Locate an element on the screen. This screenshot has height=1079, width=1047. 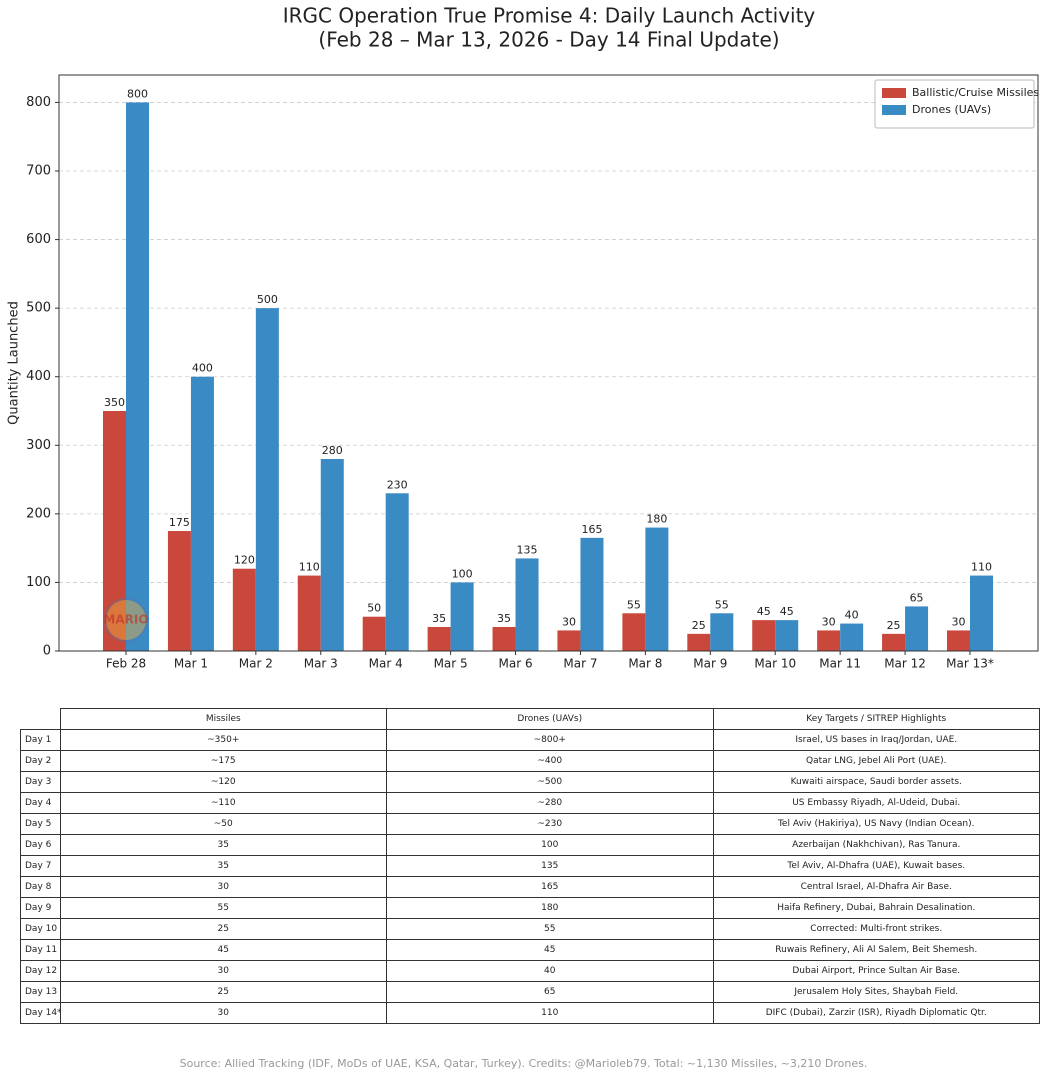
table-row-label: Day 14* is located at coordinates (40, 1013).